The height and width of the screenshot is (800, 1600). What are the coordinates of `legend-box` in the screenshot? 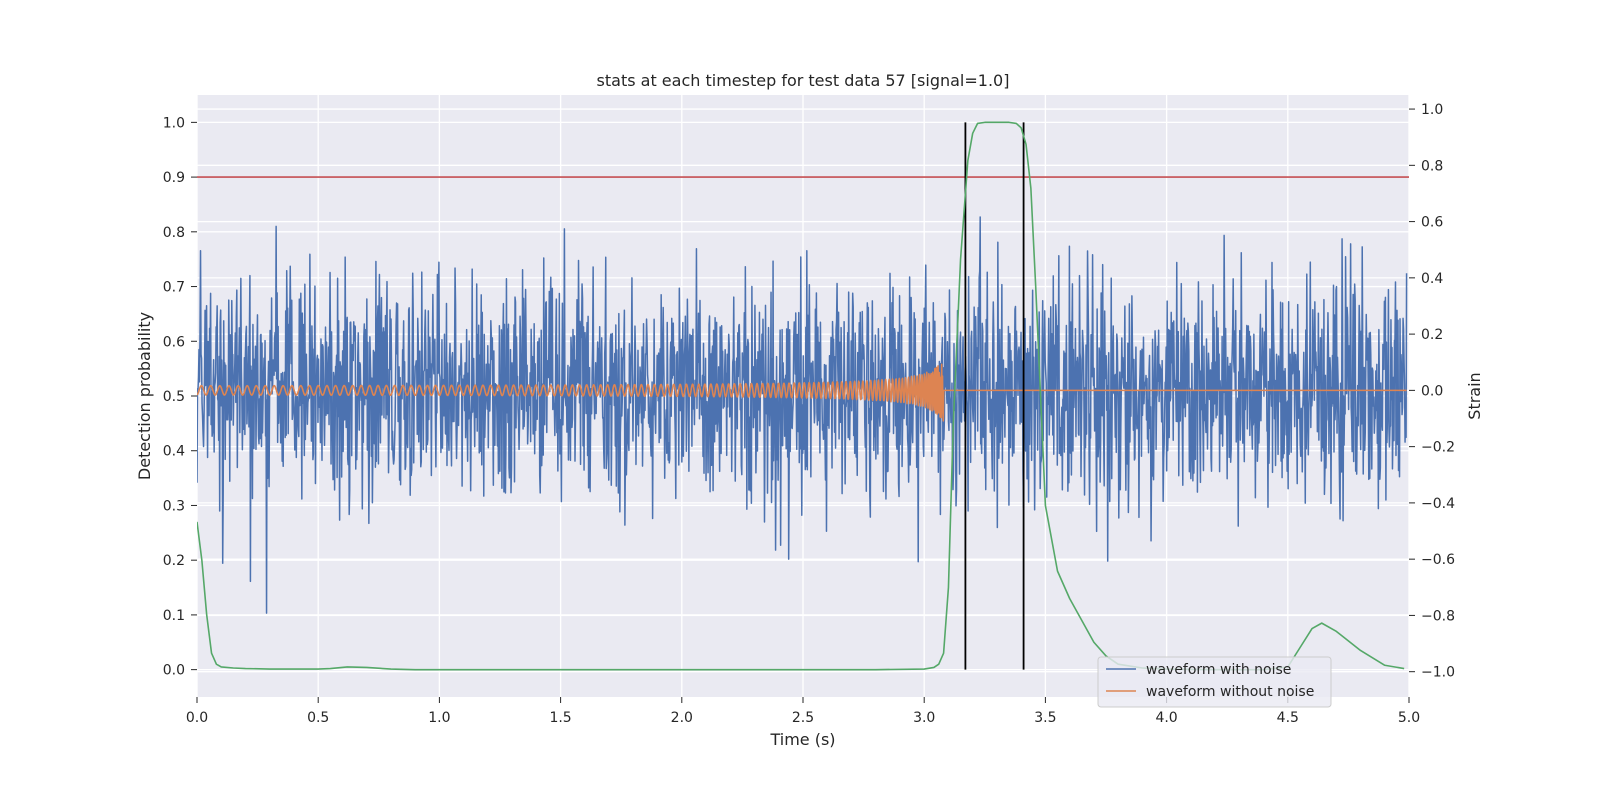 It's located at (1214, 682).